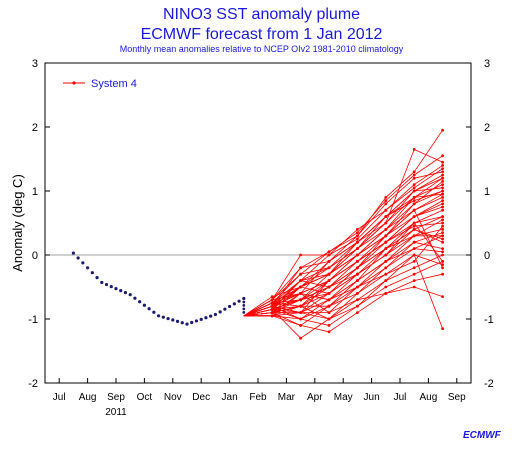 Image resolution: width=523 pixels, height=452 pixels. What do you see at coordinates (114, 84) in the screenshot?
I see `legend-label: System 4` at bounding box center [114, 84].